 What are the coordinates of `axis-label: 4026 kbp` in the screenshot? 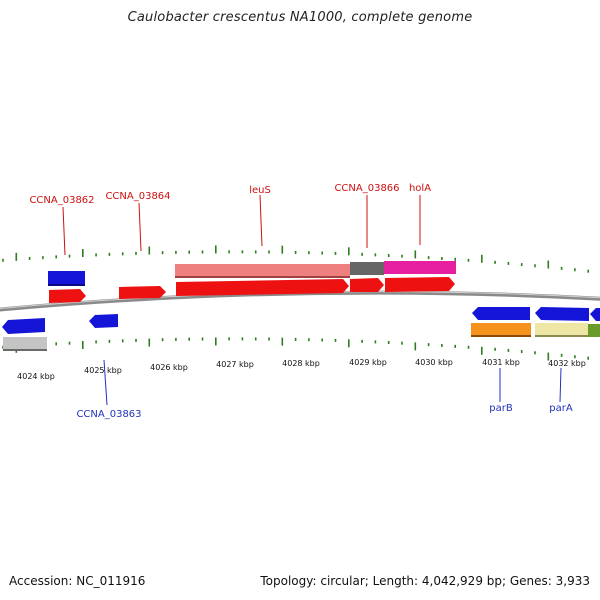 It's located at (169, 367).